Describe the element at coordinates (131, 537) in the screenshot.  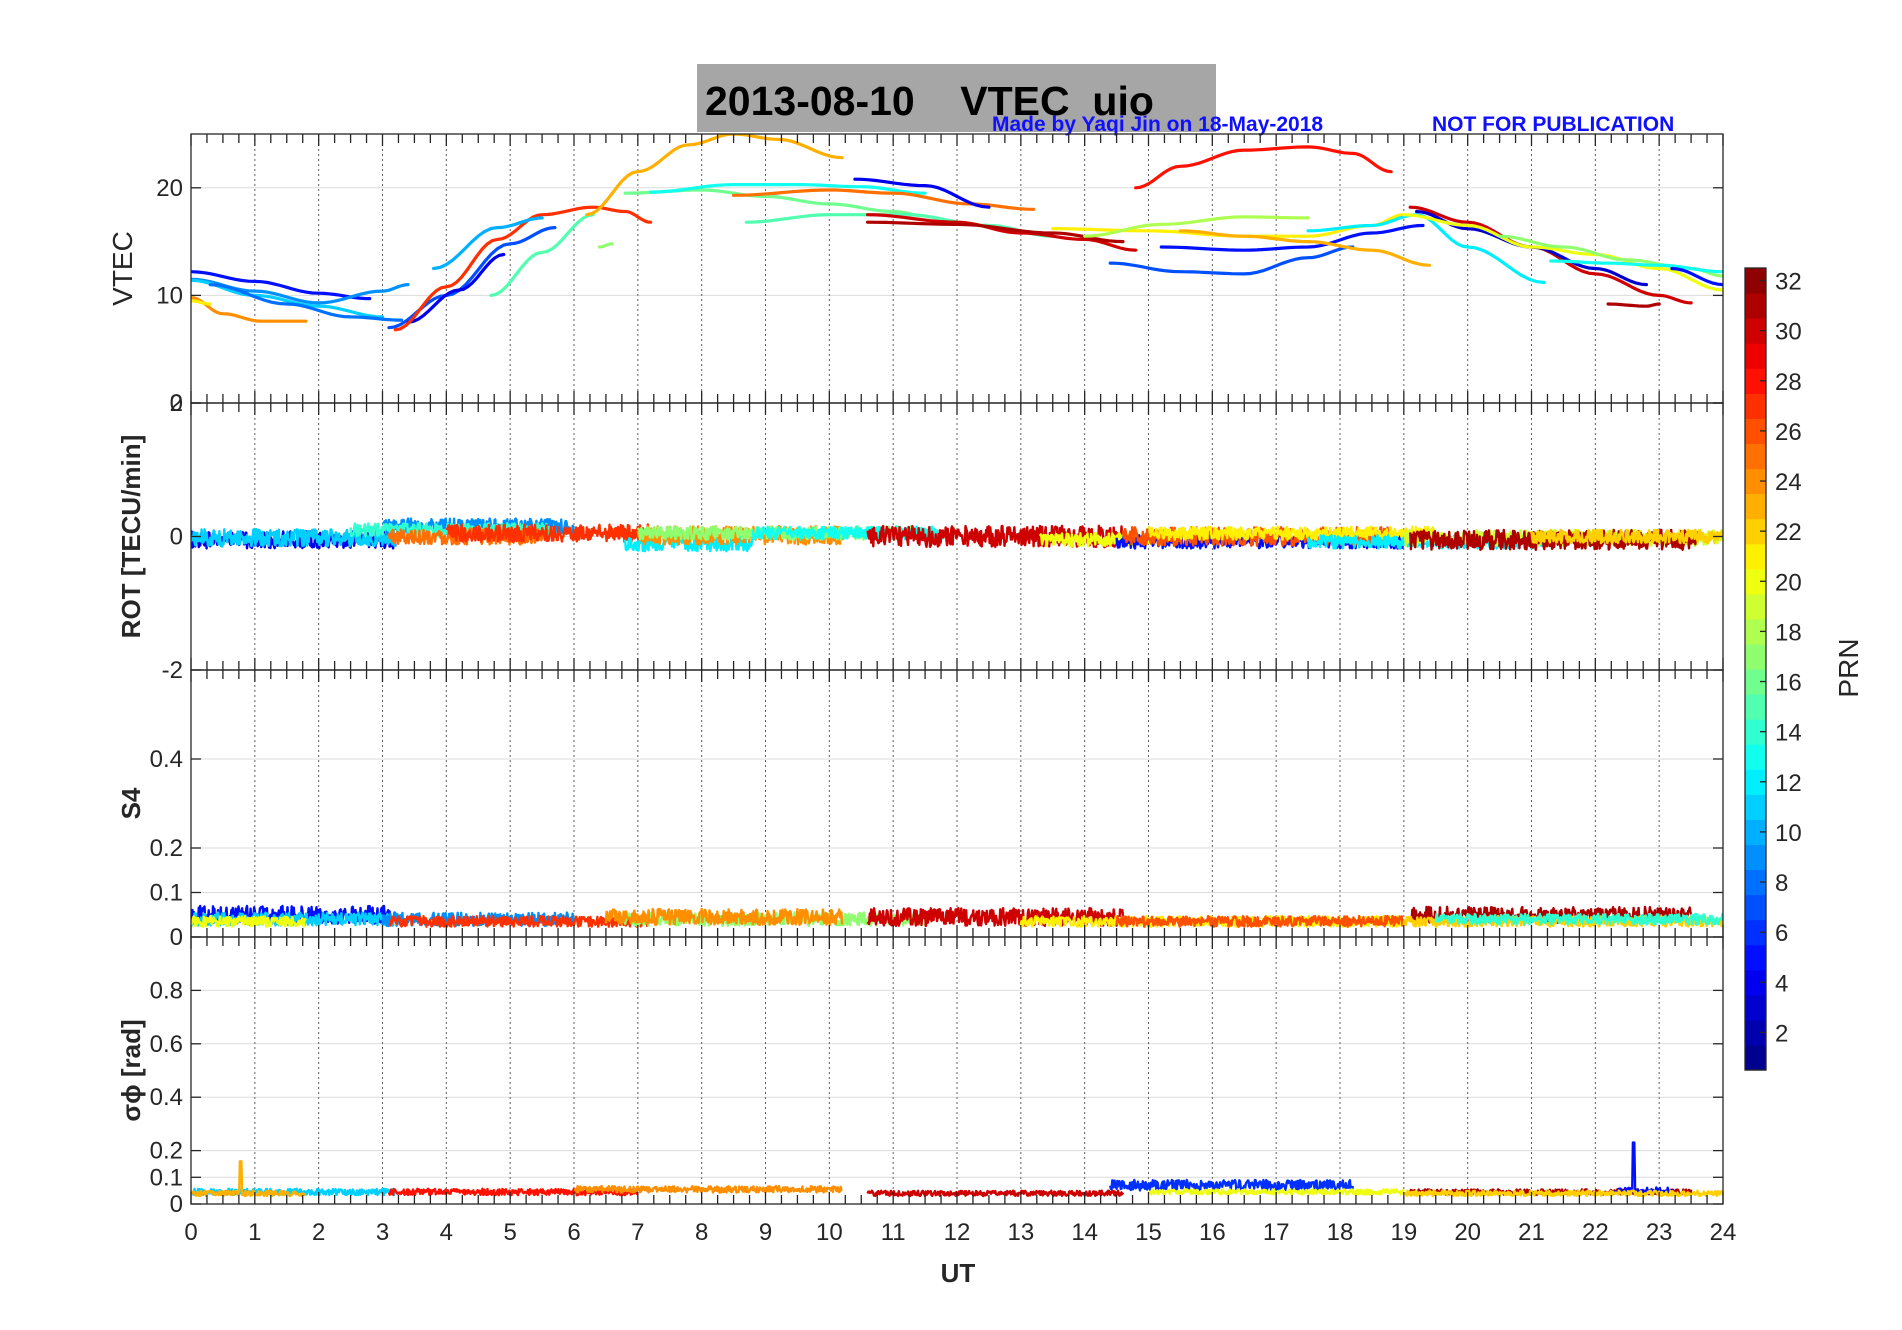
I see `panel-2-ylabel: ROT [TECU/min]` at that location.